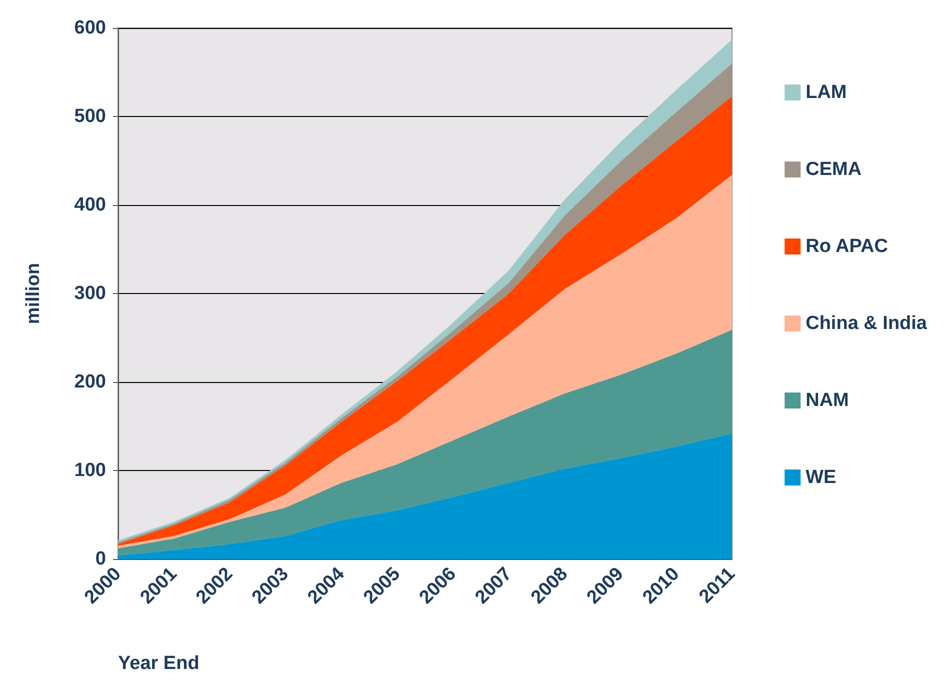  Describe the element at coordinates (834, 169) in the screenshot. I see `legend-label: CEMA` at that location.